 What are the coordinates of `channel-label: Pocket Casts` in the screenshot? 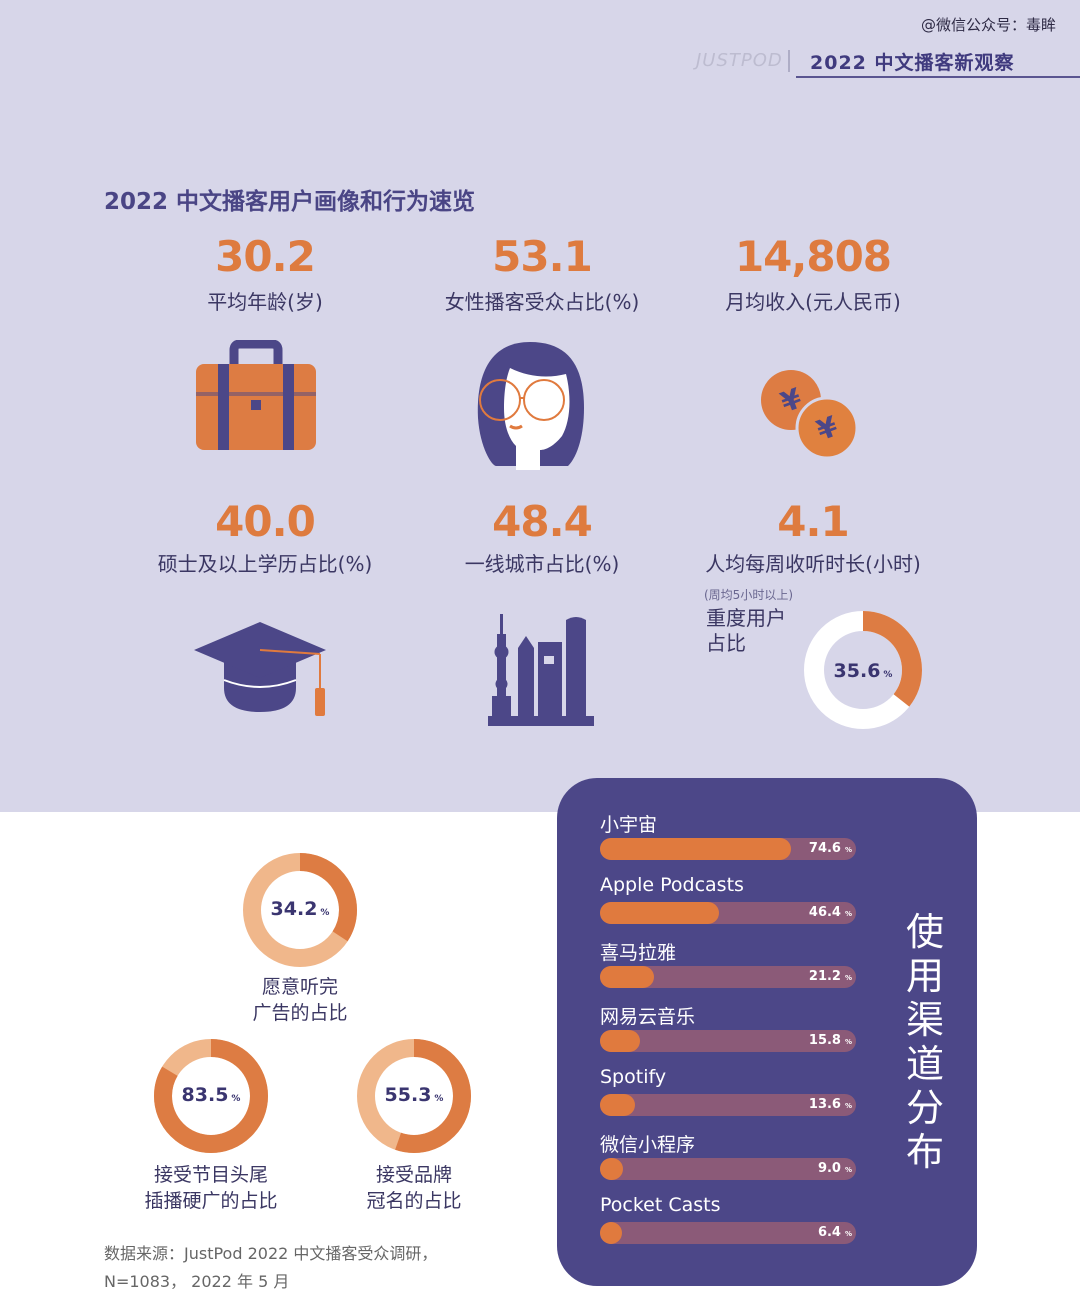 It's located at (660, 1205).